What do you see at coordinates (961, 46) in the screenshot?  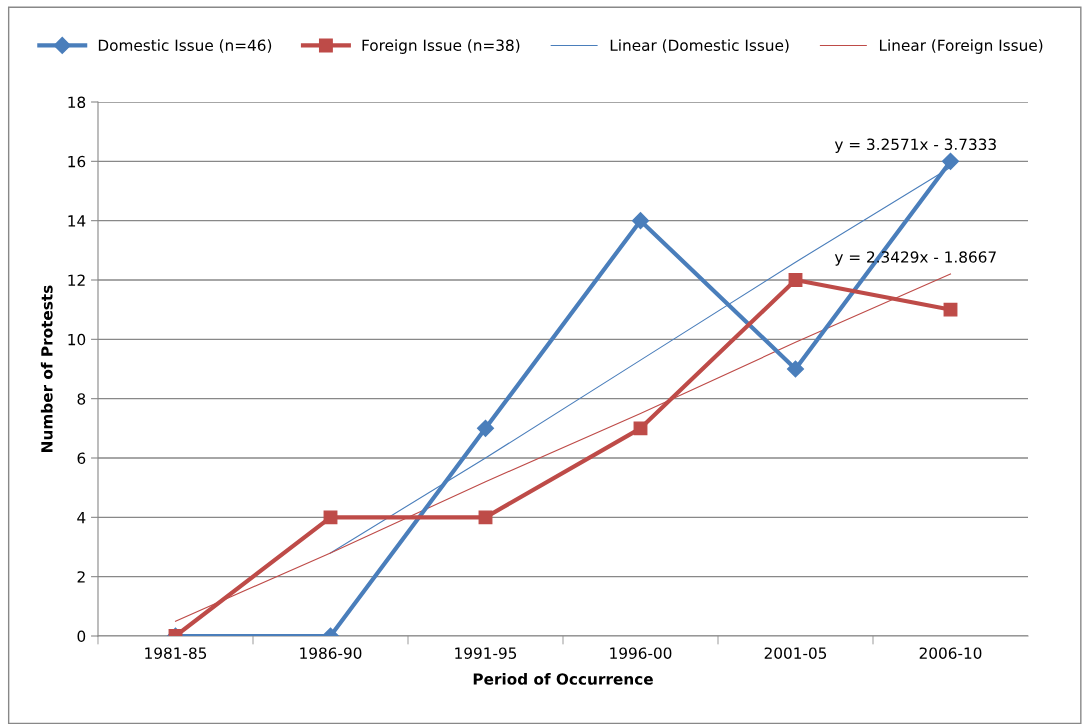 I see `legend-label: Linear (Foreign Issue)` at bounding box center [961, 46].